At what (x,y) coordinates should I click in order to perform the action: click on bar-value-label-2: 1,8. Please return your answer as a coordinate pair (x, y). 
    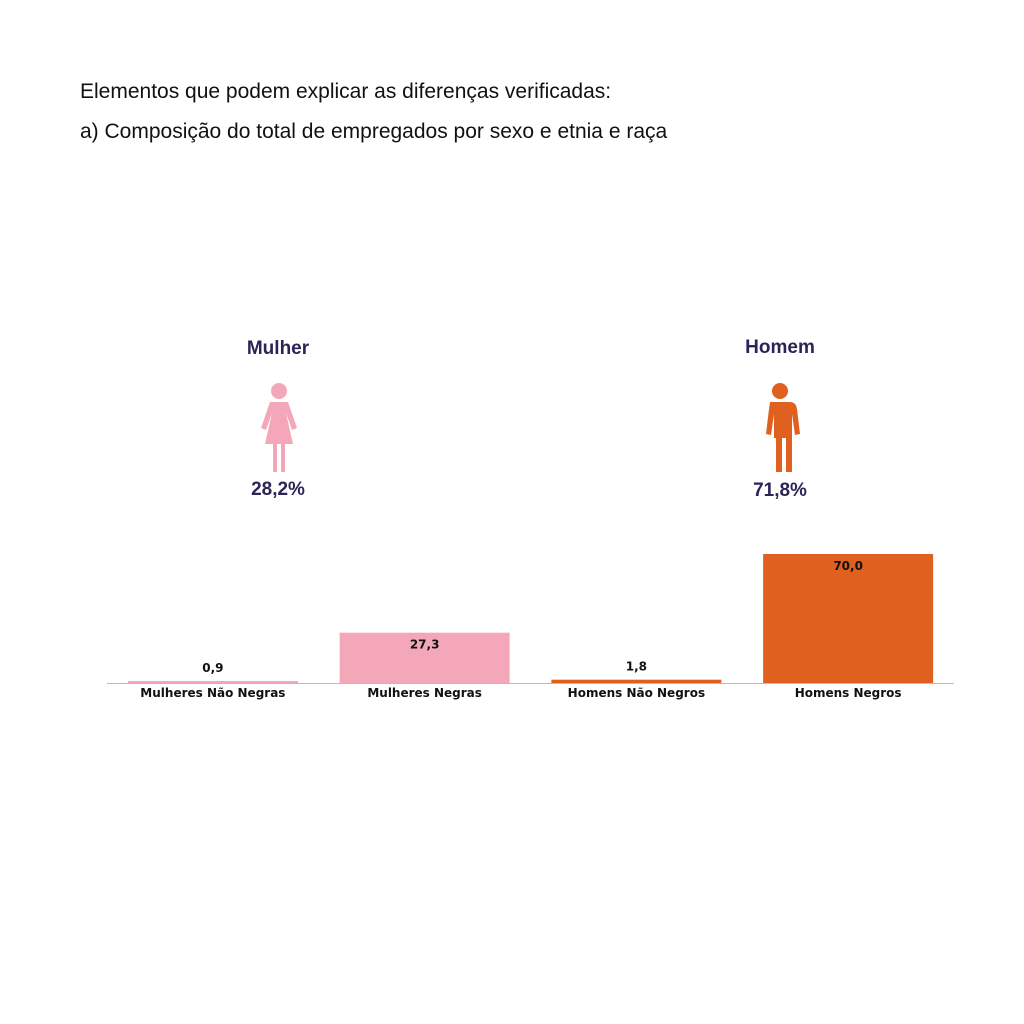
    Looking at the image, I should click on (636, 667).